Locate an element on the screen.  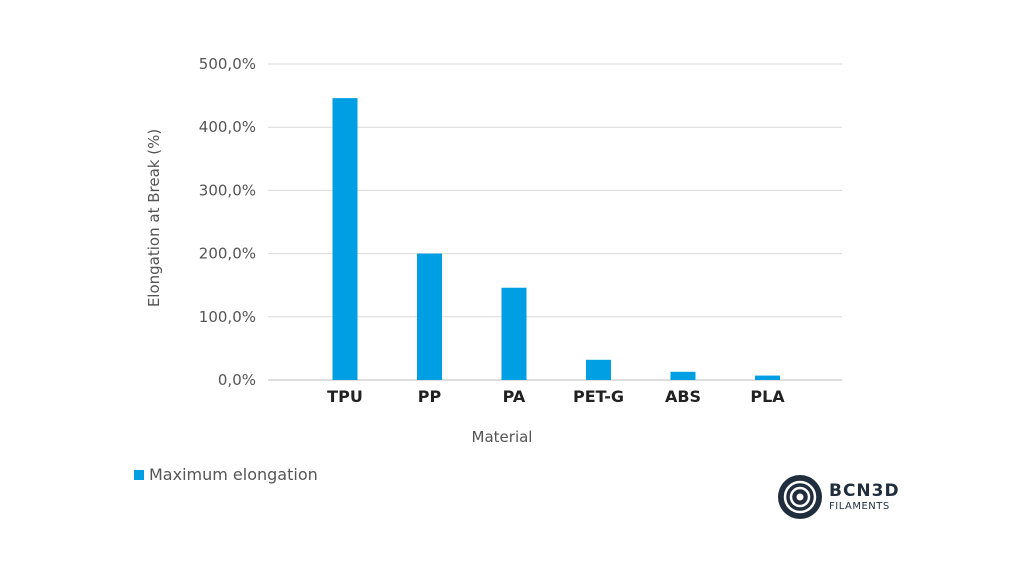
bar-pet-g is located at coordinates (598, 369).